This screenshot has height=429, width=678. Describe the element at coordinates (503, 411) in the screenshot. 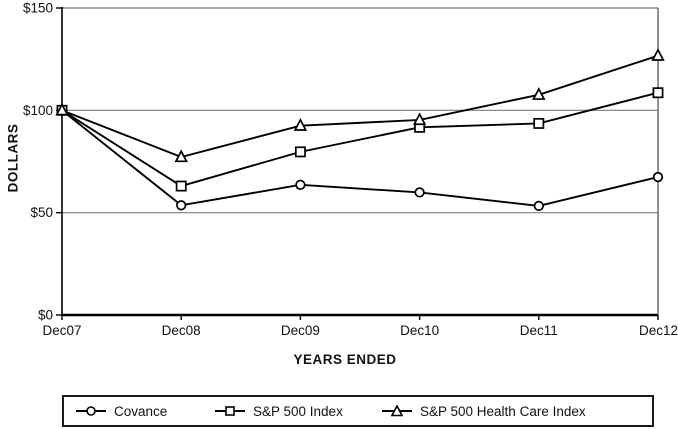

I see `legend-label-2: S&P 500 Health Care Index` at that location.